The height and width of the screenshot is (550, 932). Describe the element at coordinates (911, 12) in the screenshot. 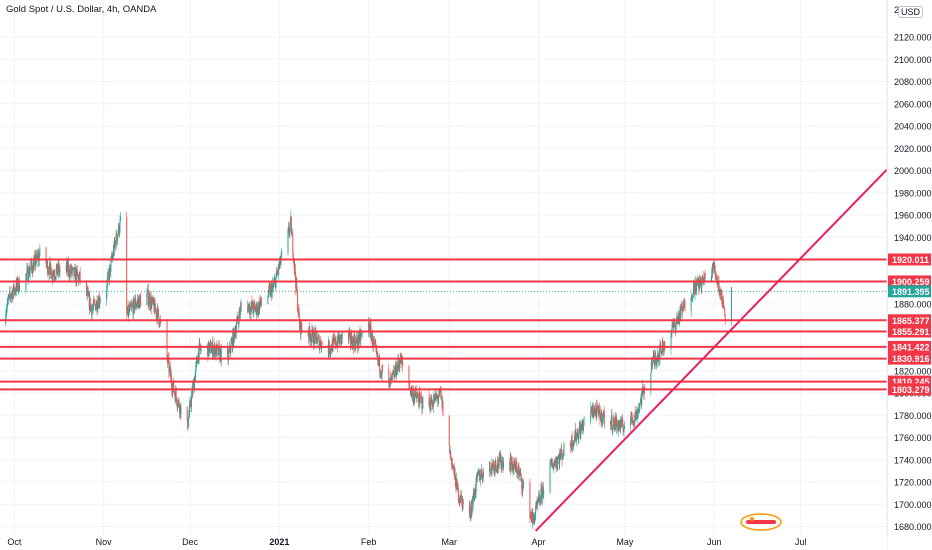

I see `currency-badge: USD` at that location.